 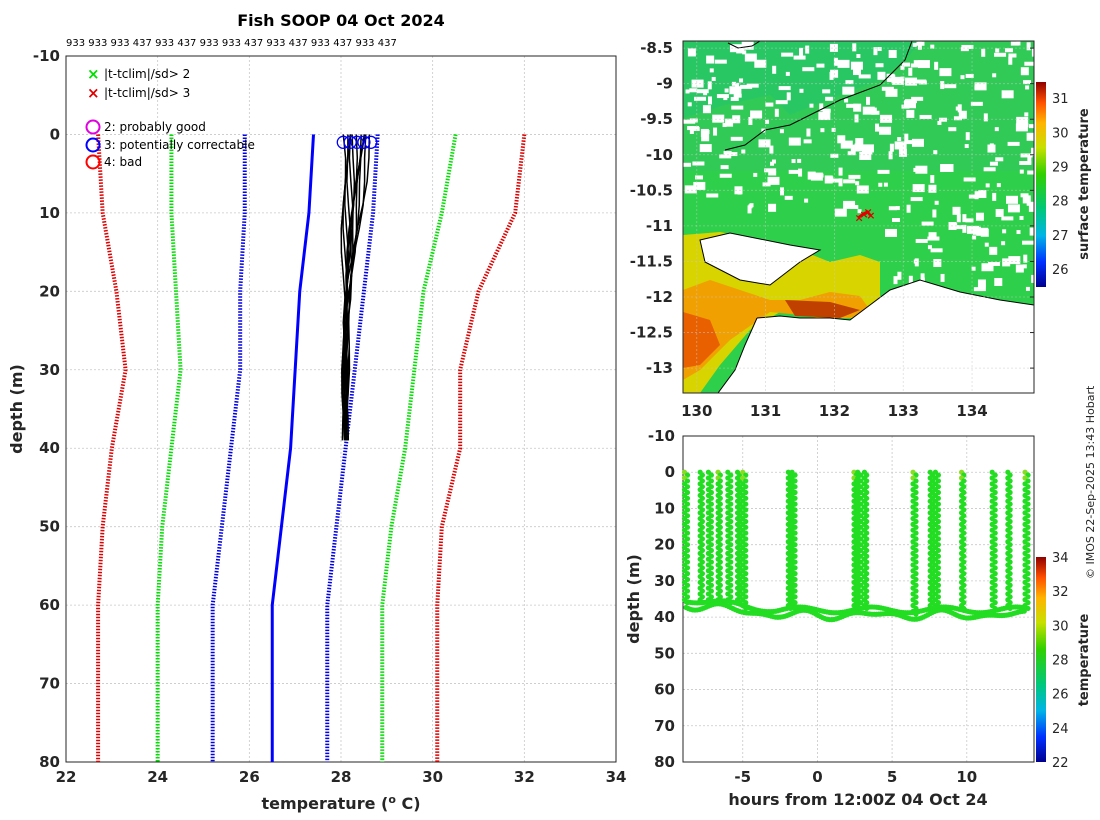 What do you see at coordinates (343, 142) in the screenshot?
I see `flag-marker-correctable` at bounding box center [343, 142].